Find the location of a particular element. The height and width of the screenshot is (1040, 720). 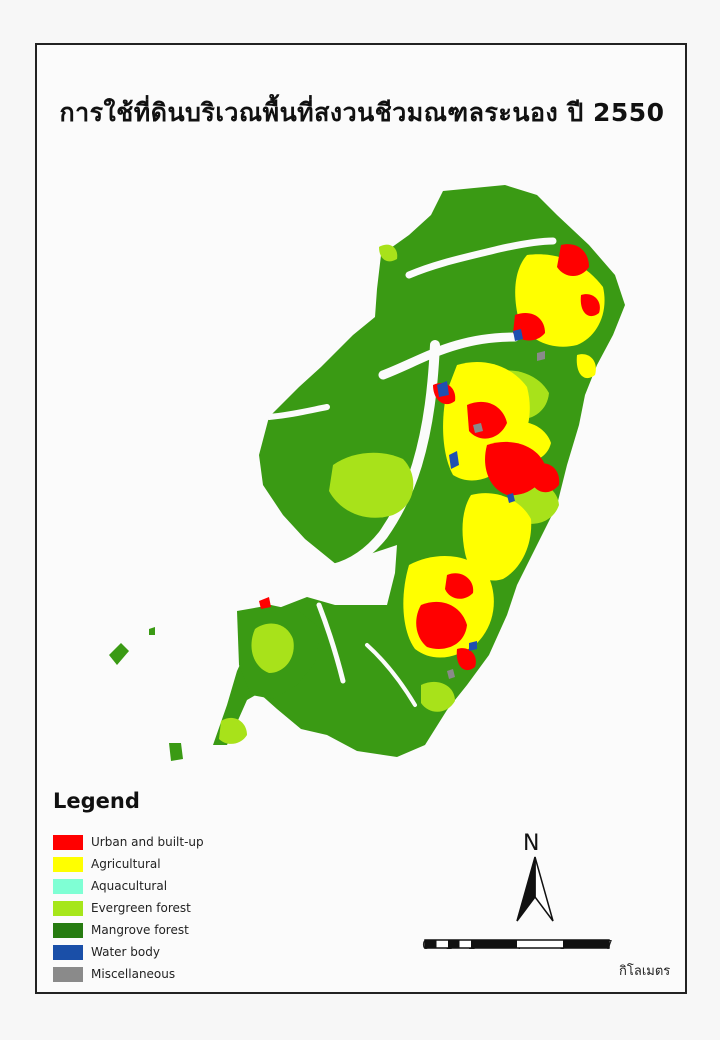

legend-item-aquacultural: Aquacultural is located at coordinates (128, 886).